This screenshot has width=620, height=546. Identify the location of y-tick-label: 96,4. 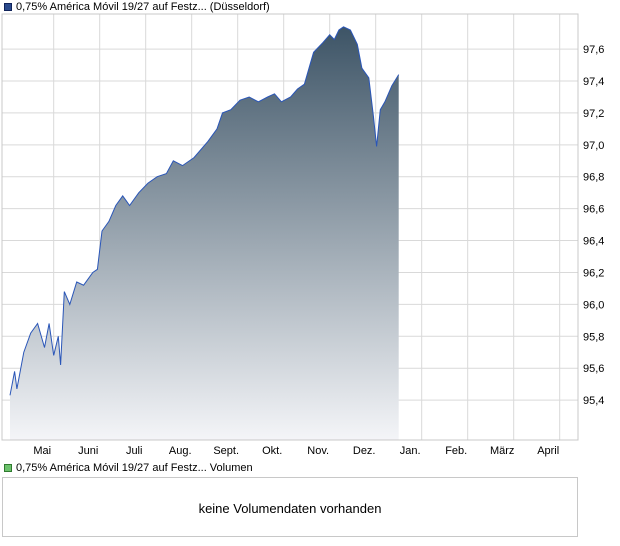
(593, 242).